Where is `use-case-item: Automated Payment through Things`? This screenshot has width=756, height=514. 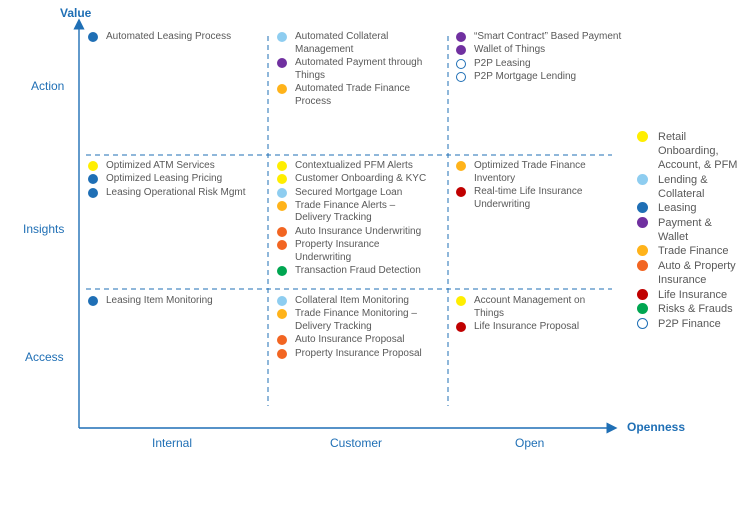 use-case-item: Automated Payment through Things is located at coordinates (361, 69).